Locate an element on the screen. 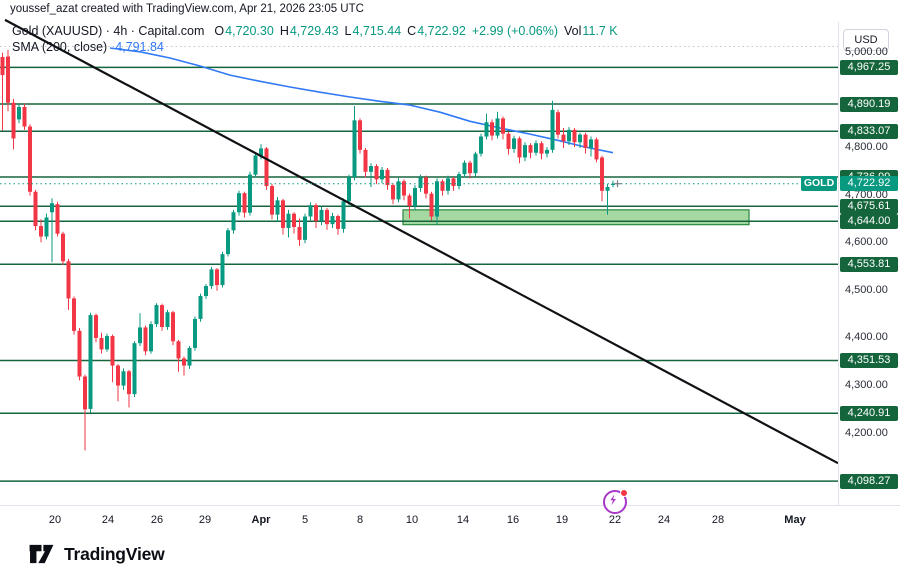  time-tick: 28 is located at coordinates (718, 520).